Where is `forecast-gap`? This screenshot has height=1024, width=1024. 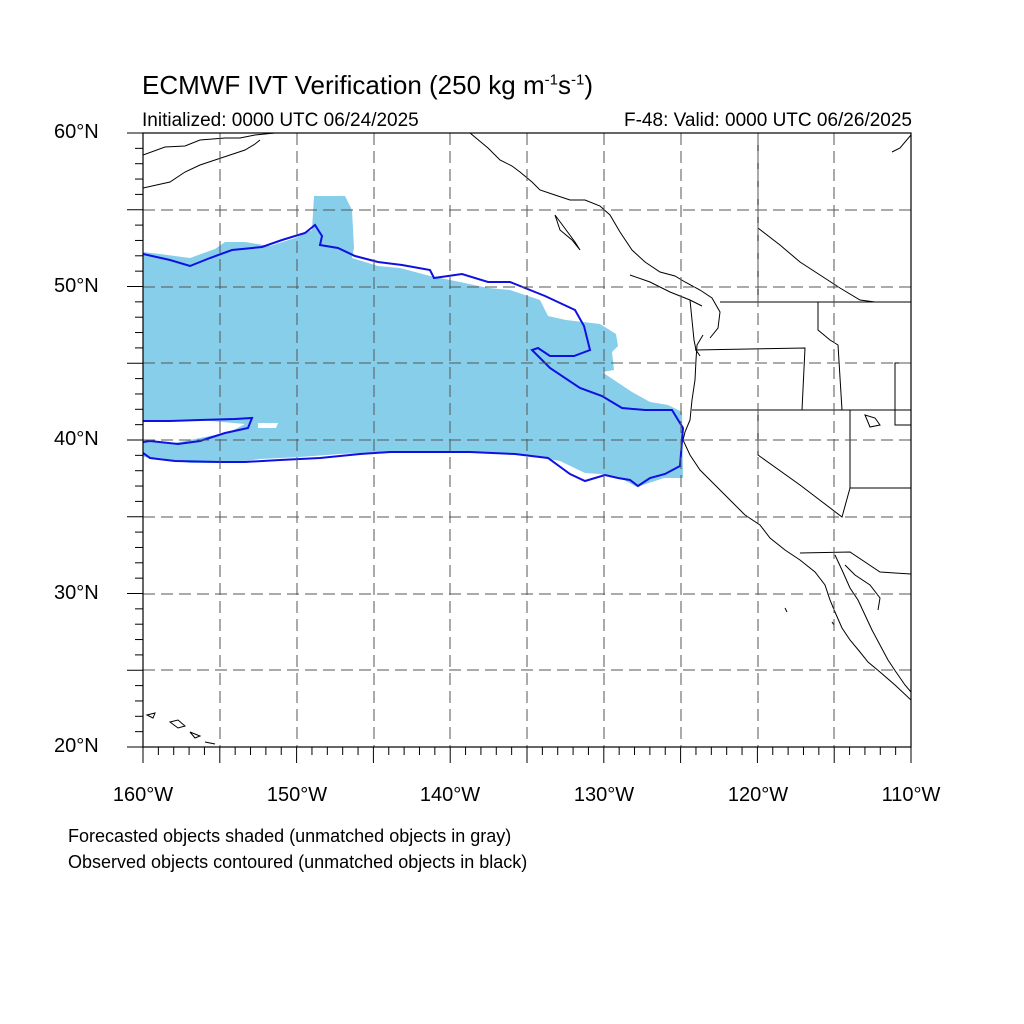
forecast-gap is located at coordinates (268, 425).